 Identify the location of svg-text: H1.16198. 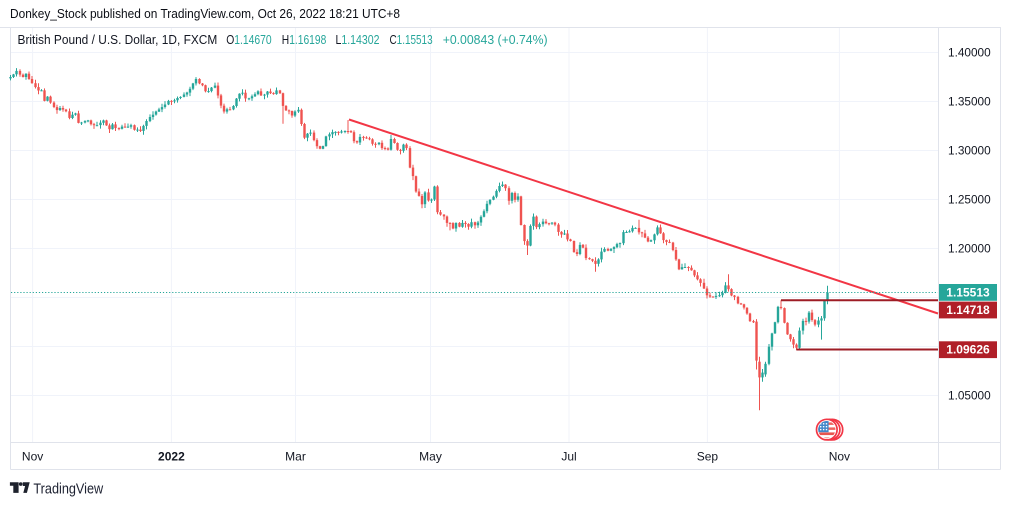
(304, 39).